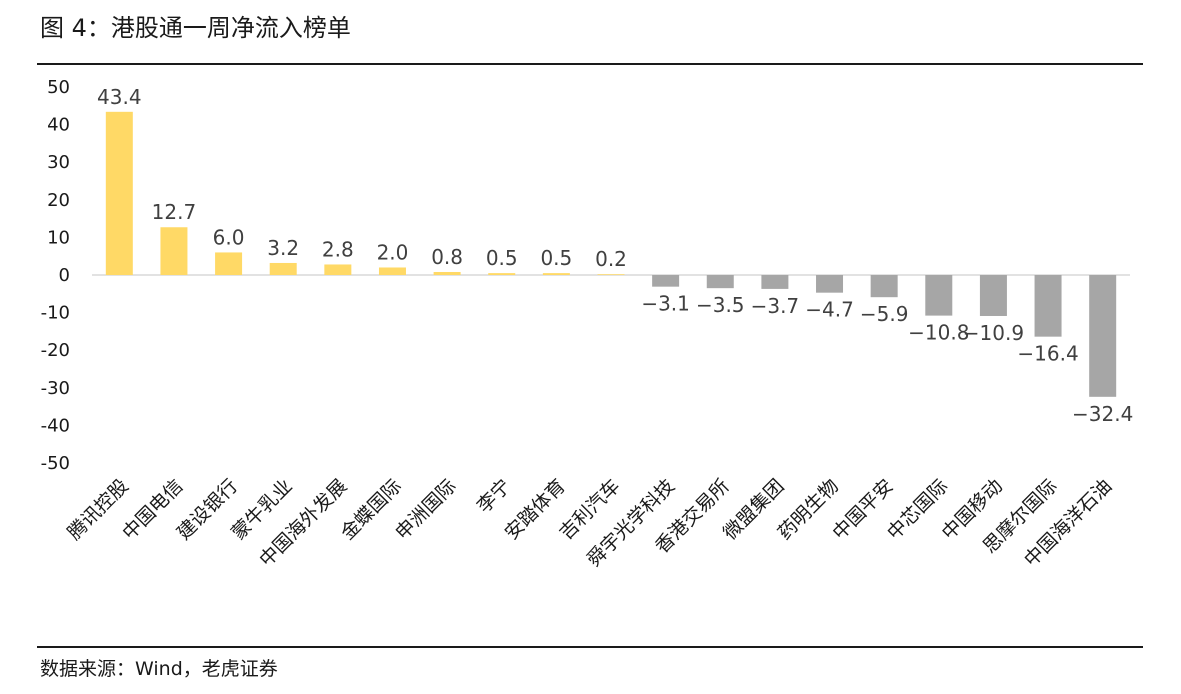 The width and height of the screenshot is (1181, 694). Describe the element at coordinates (665, 304) in the screenshot. I see `data-label: −3.1` at that location.